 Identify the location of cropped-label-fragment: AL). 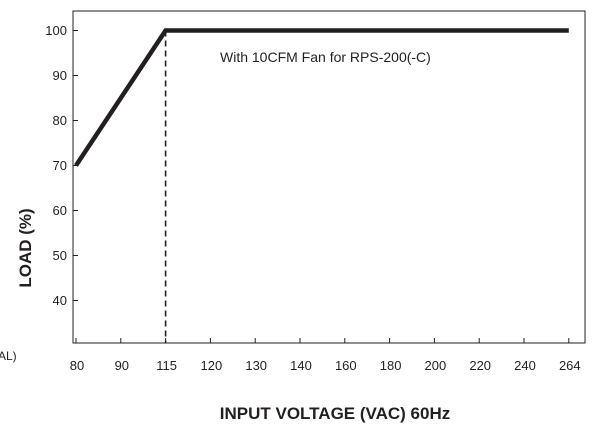
(8, 356).